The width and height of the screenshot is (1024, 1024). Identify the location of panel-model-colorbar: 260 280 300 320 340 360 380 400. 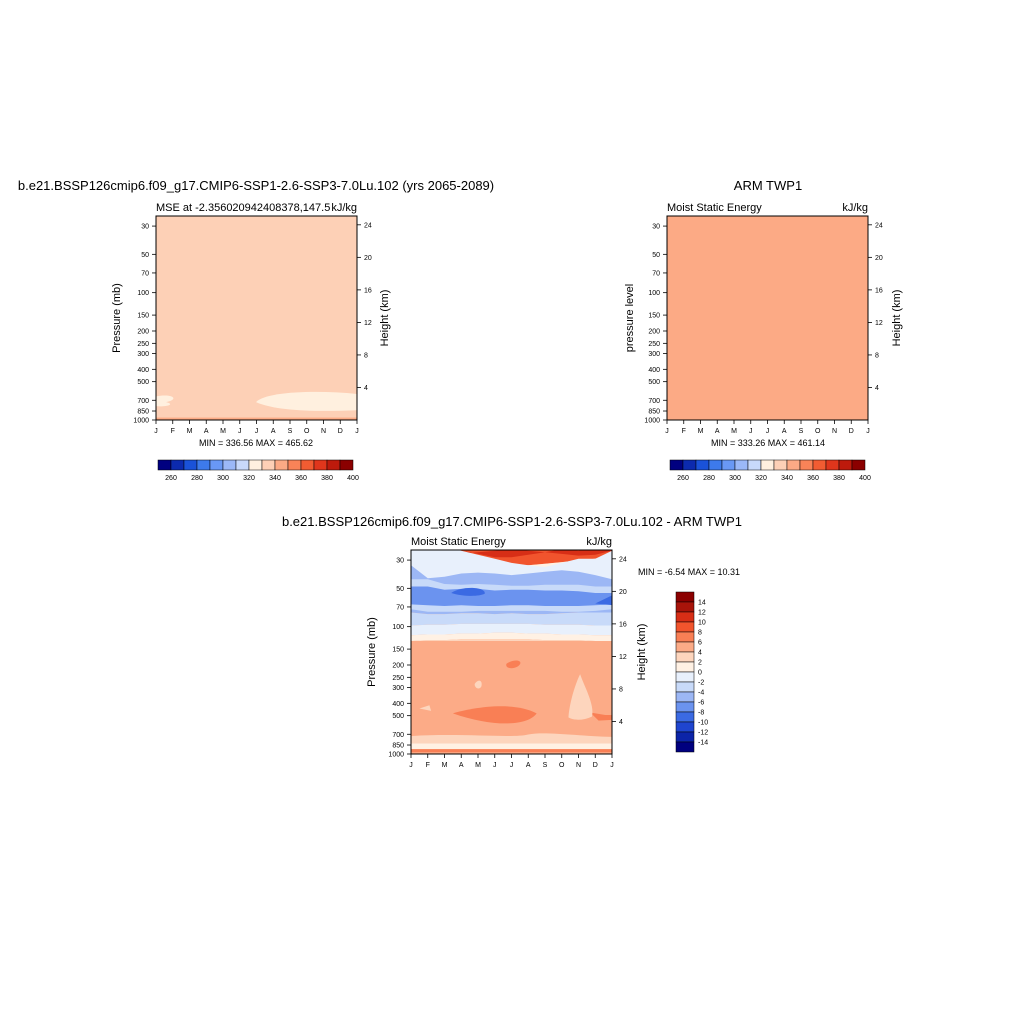
(258, 470).